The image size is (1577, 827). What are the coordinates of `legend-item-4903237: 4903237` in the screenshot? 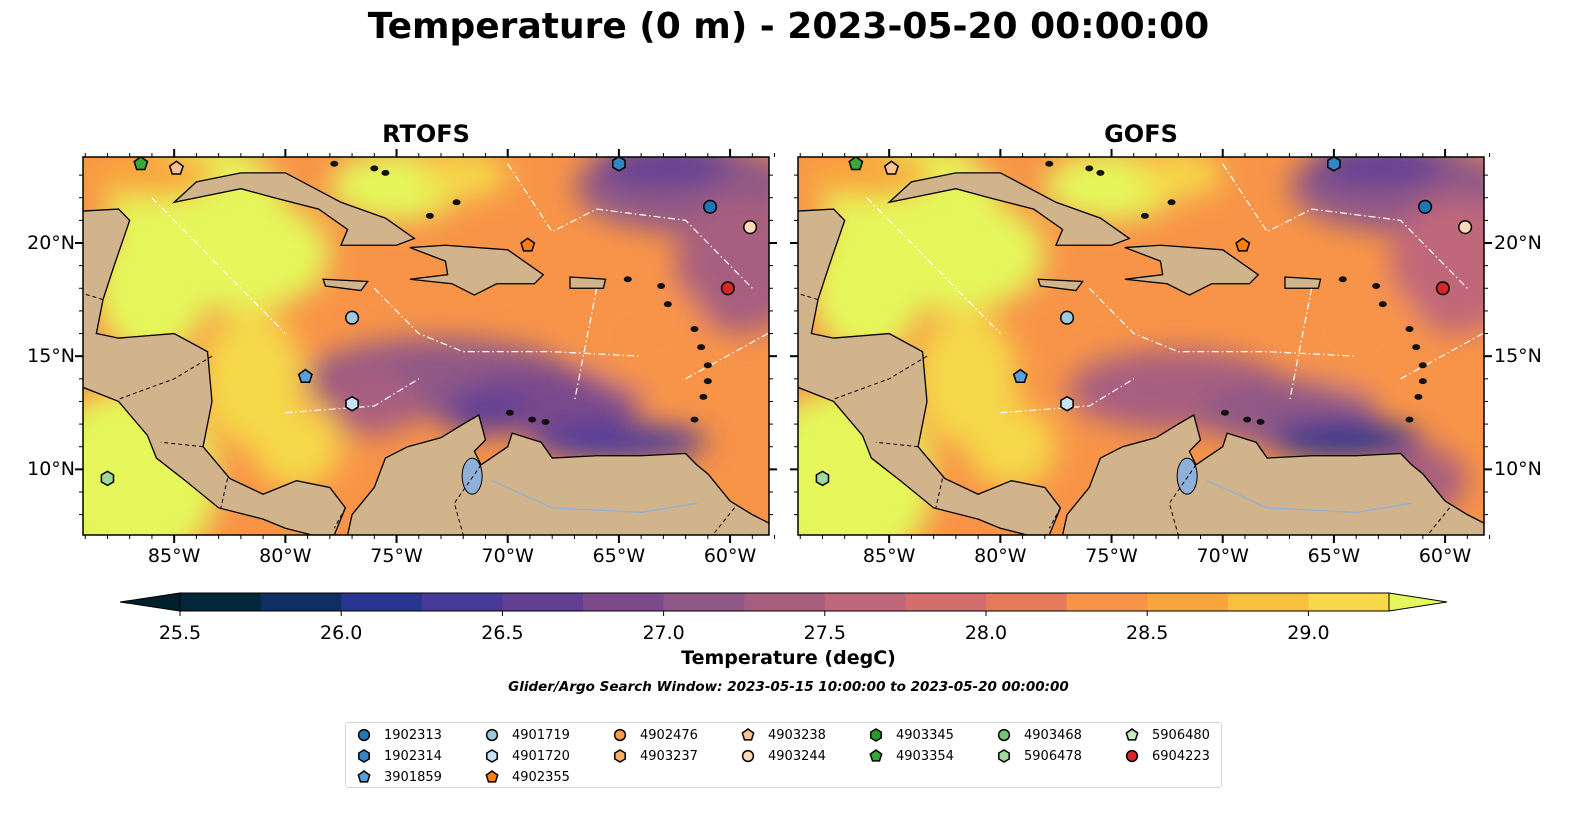 It's located at (655, 756).